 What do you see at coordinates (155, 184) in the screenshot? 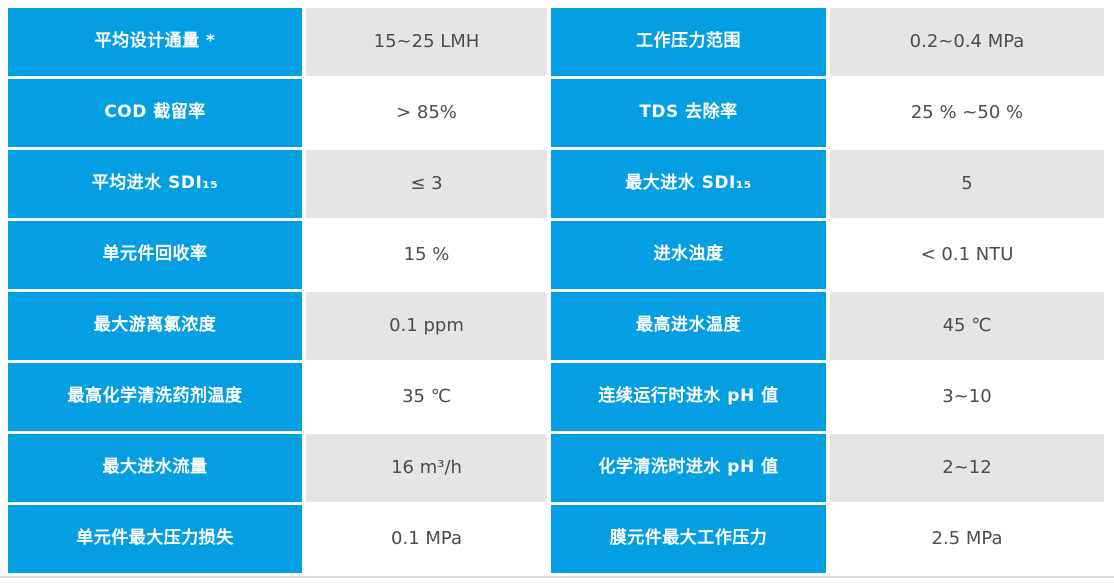
I see `spec-label-cell: 平均进水 SDI₁₅` at bounding box center [155, 184].